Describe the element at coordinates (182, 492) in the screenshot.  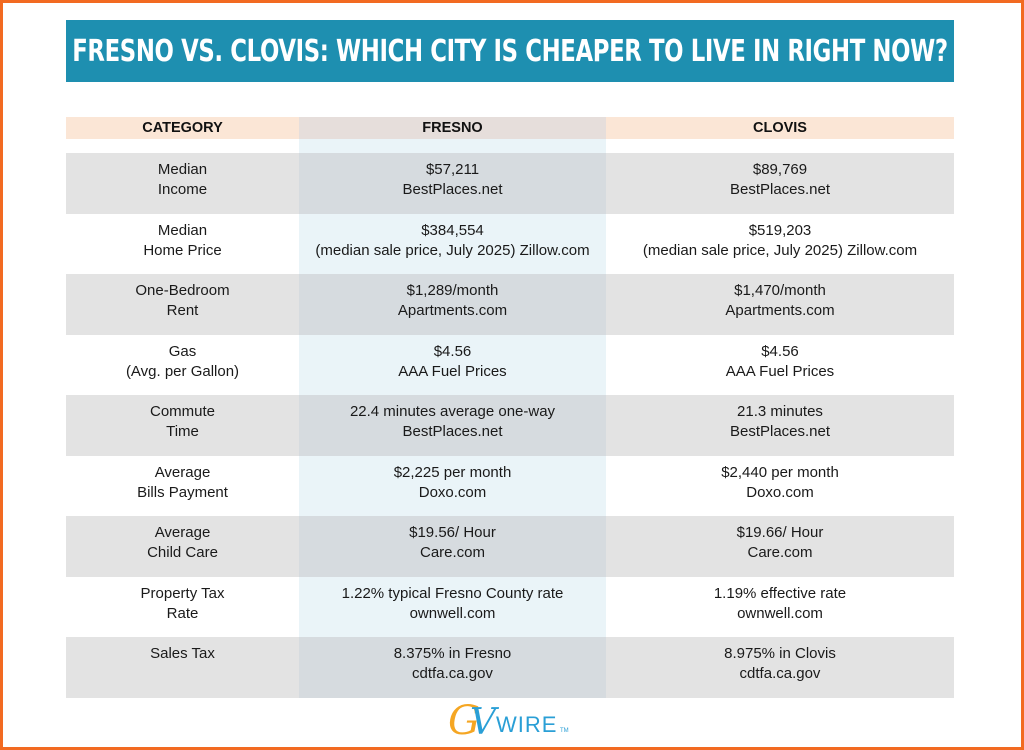
I see `category-line: Bills Payment` at that location.